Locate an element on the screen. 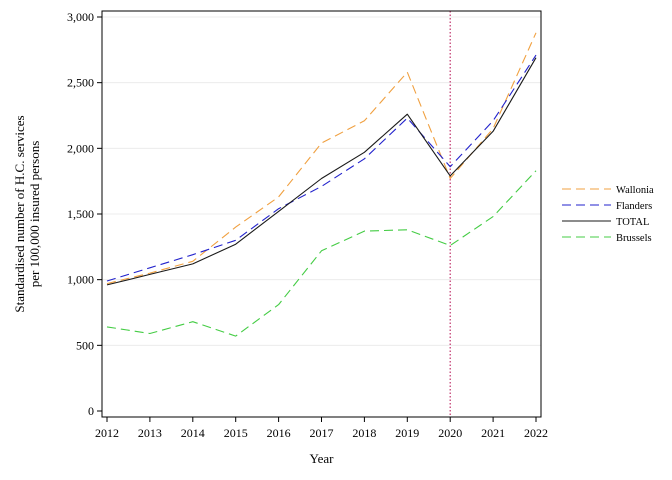 The image size is (672, 480). x-tick-label: 2021 is located at coordinates (493, 433).